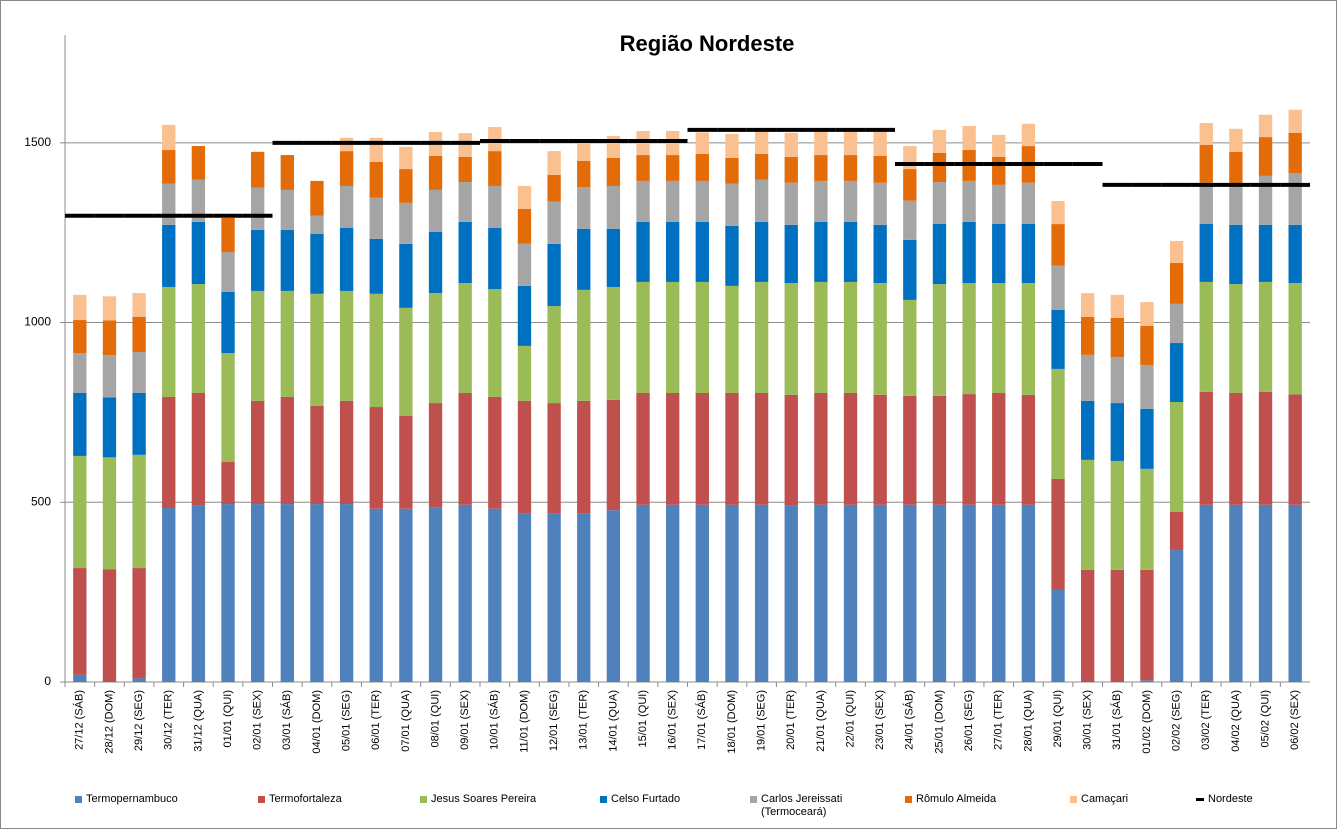 This screenshot has width=1338, height=830. I want to click on x-tick-label: 19/01 (SEG), so click(762, 720).